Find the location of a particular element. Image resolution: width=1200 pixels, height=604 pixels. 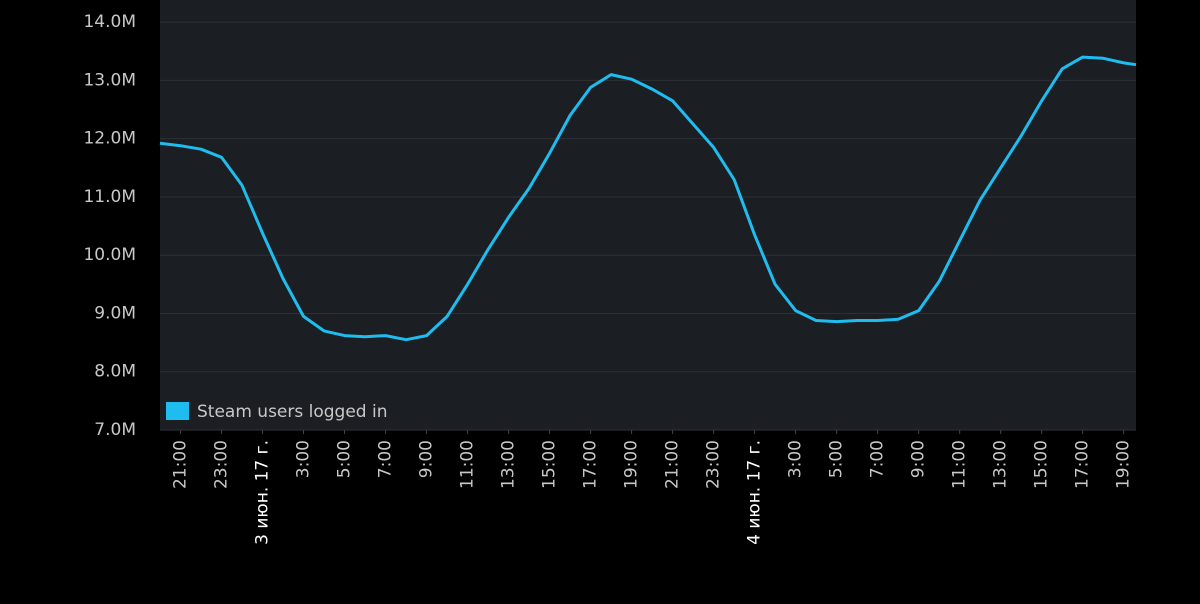

y-tick-label: 9.0M is located at coordinates (115, 313).